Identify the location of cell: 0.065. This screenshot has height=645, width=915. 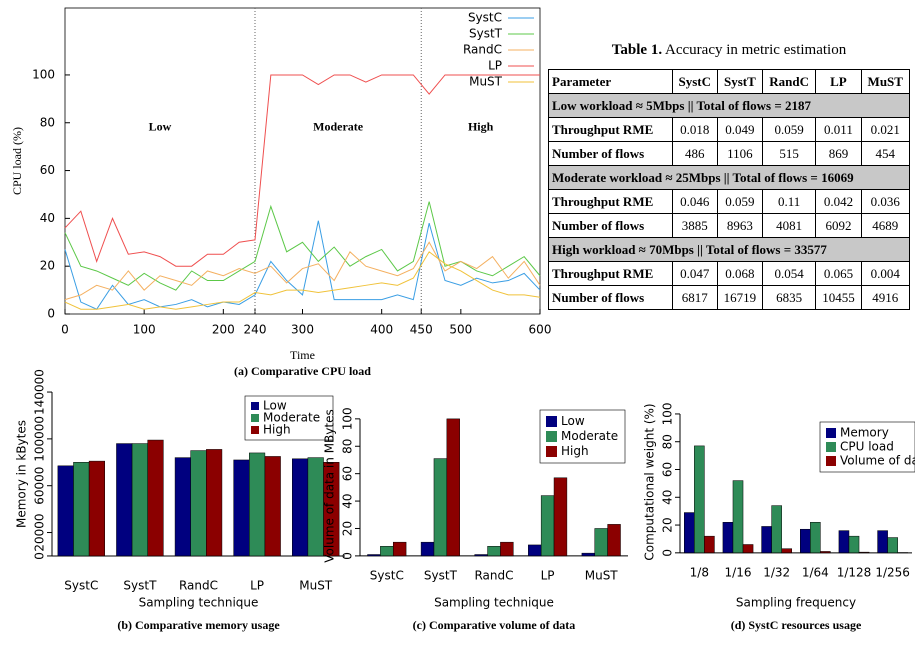
(838, 273).